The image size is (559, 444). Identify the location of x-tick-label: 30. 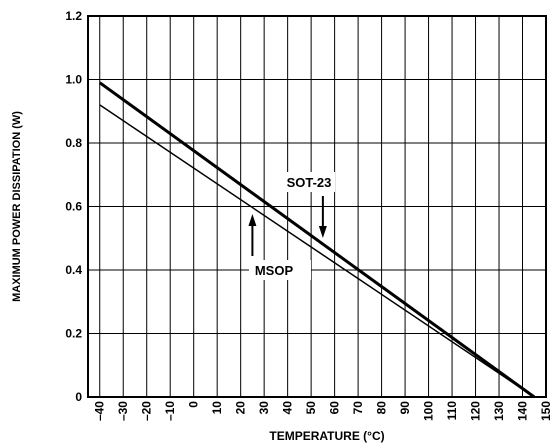
(264, 408).